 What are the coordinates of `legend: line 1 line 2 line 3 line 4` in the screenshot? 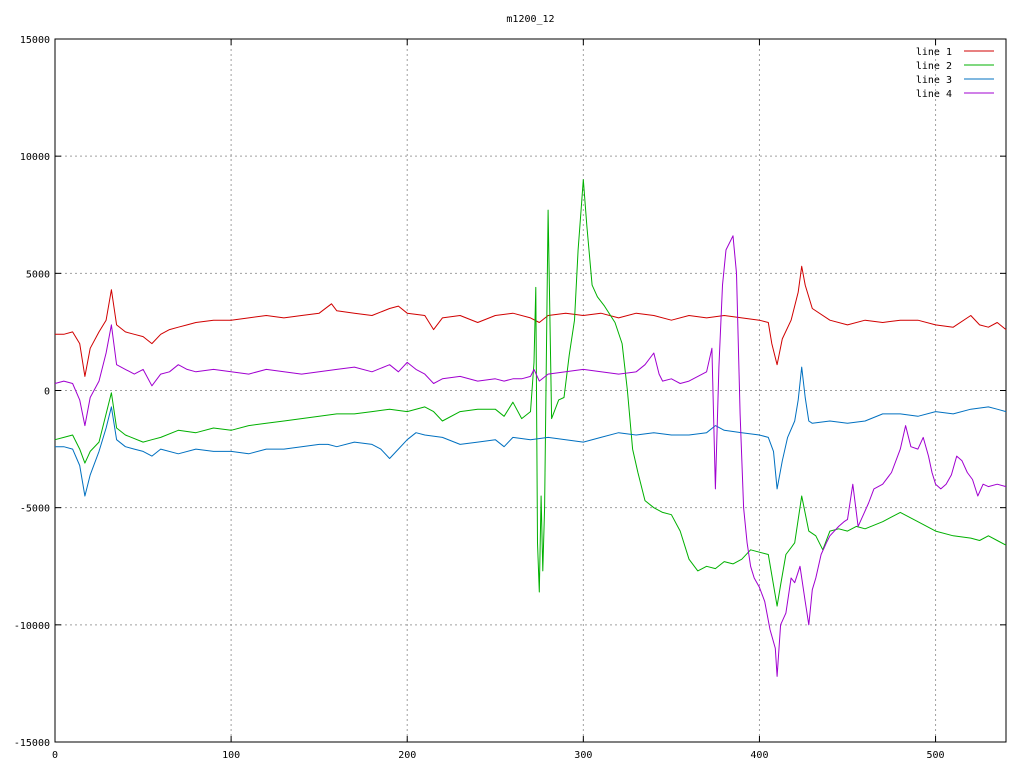 It's located at (955, 73).